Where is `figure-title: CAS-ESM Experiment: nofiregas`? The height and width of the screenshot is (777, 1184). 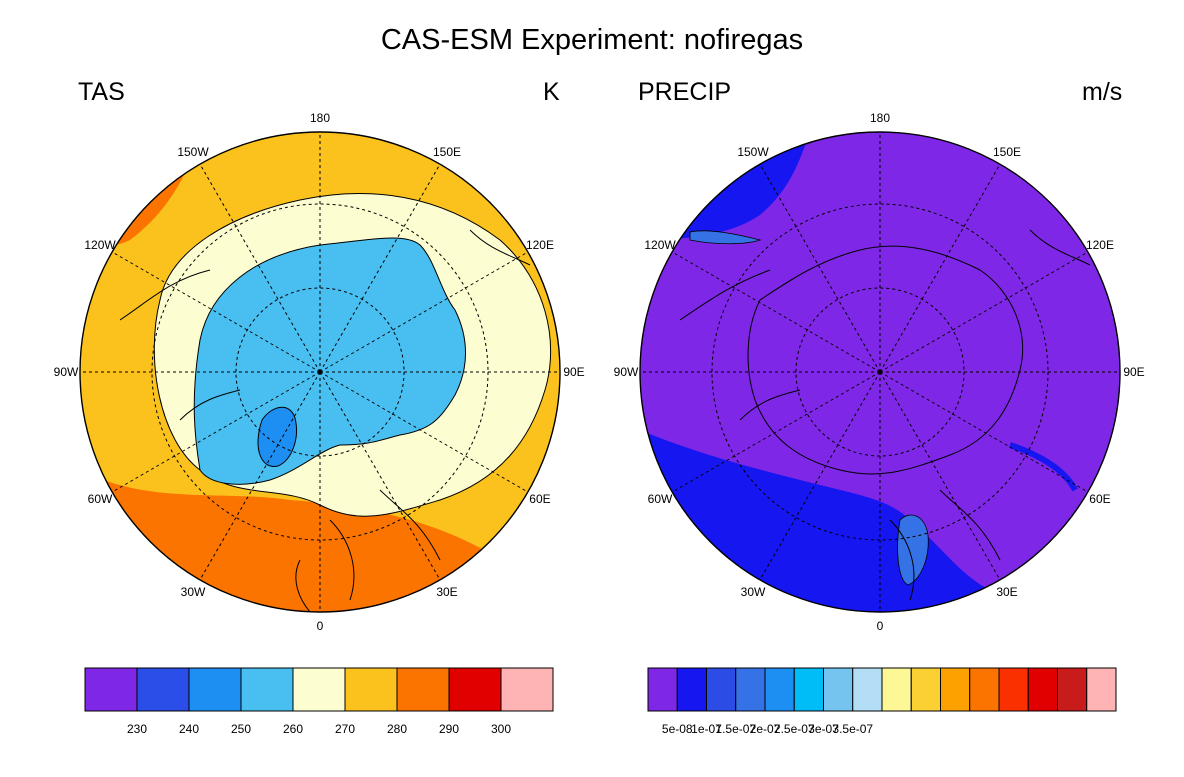 figure-title: CAS-ESM Experiment: nofiregas is located at coordinates (592, 40).